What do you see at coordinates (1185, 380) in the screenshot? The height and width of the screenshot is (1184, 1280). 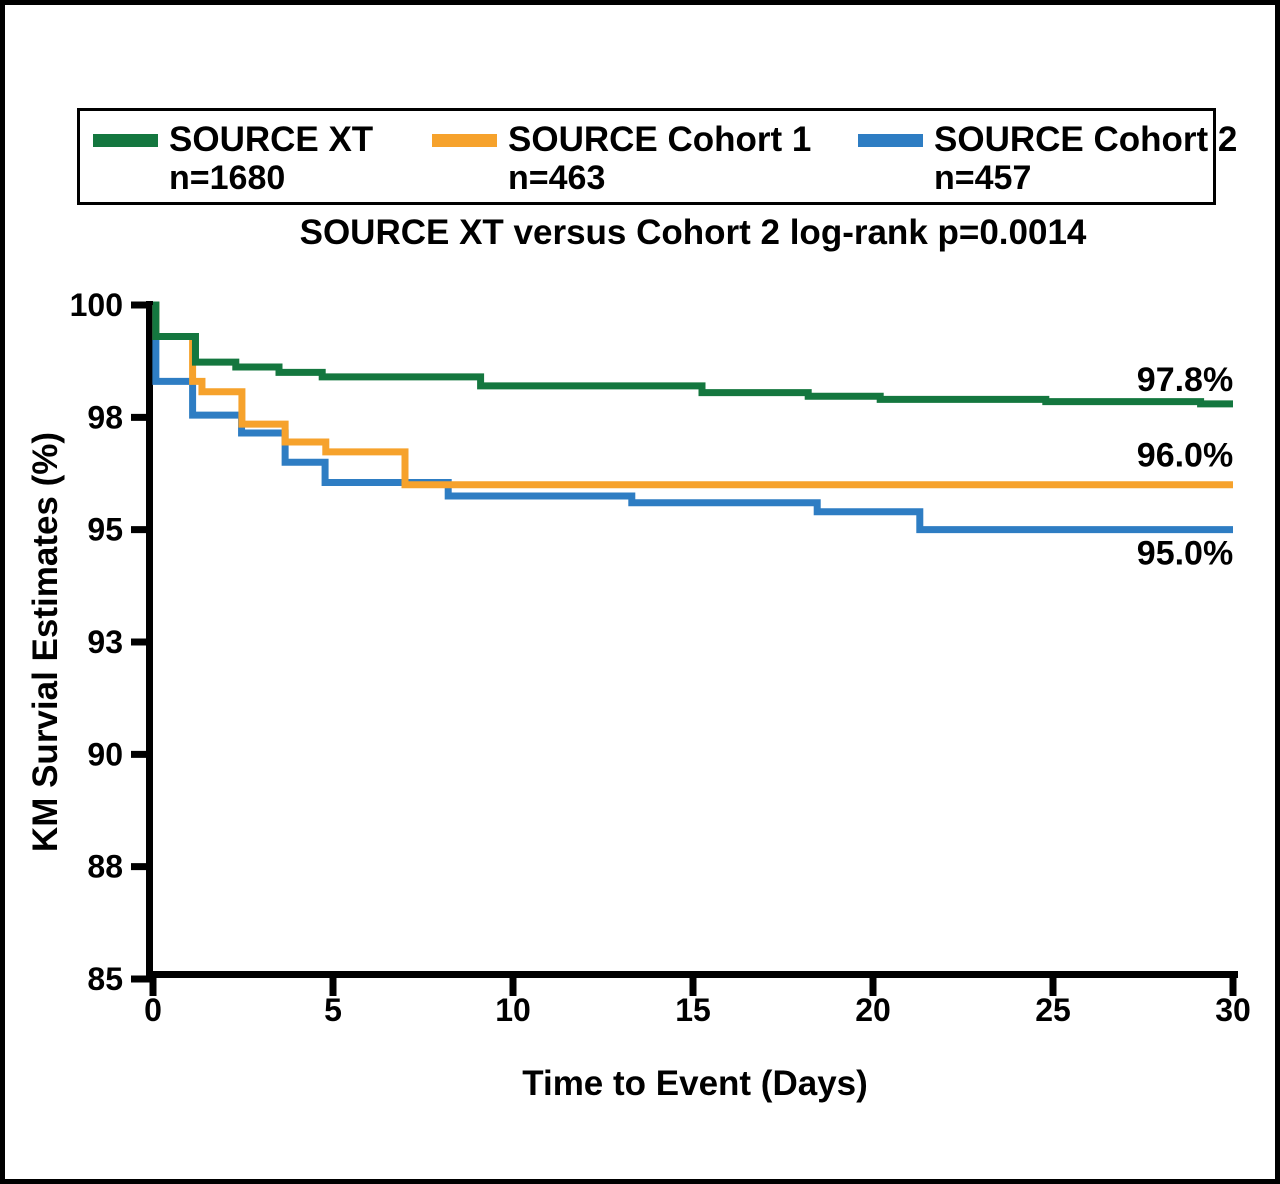 I see `final-value-label: 97.8%` at bounding box center [1185, 380].